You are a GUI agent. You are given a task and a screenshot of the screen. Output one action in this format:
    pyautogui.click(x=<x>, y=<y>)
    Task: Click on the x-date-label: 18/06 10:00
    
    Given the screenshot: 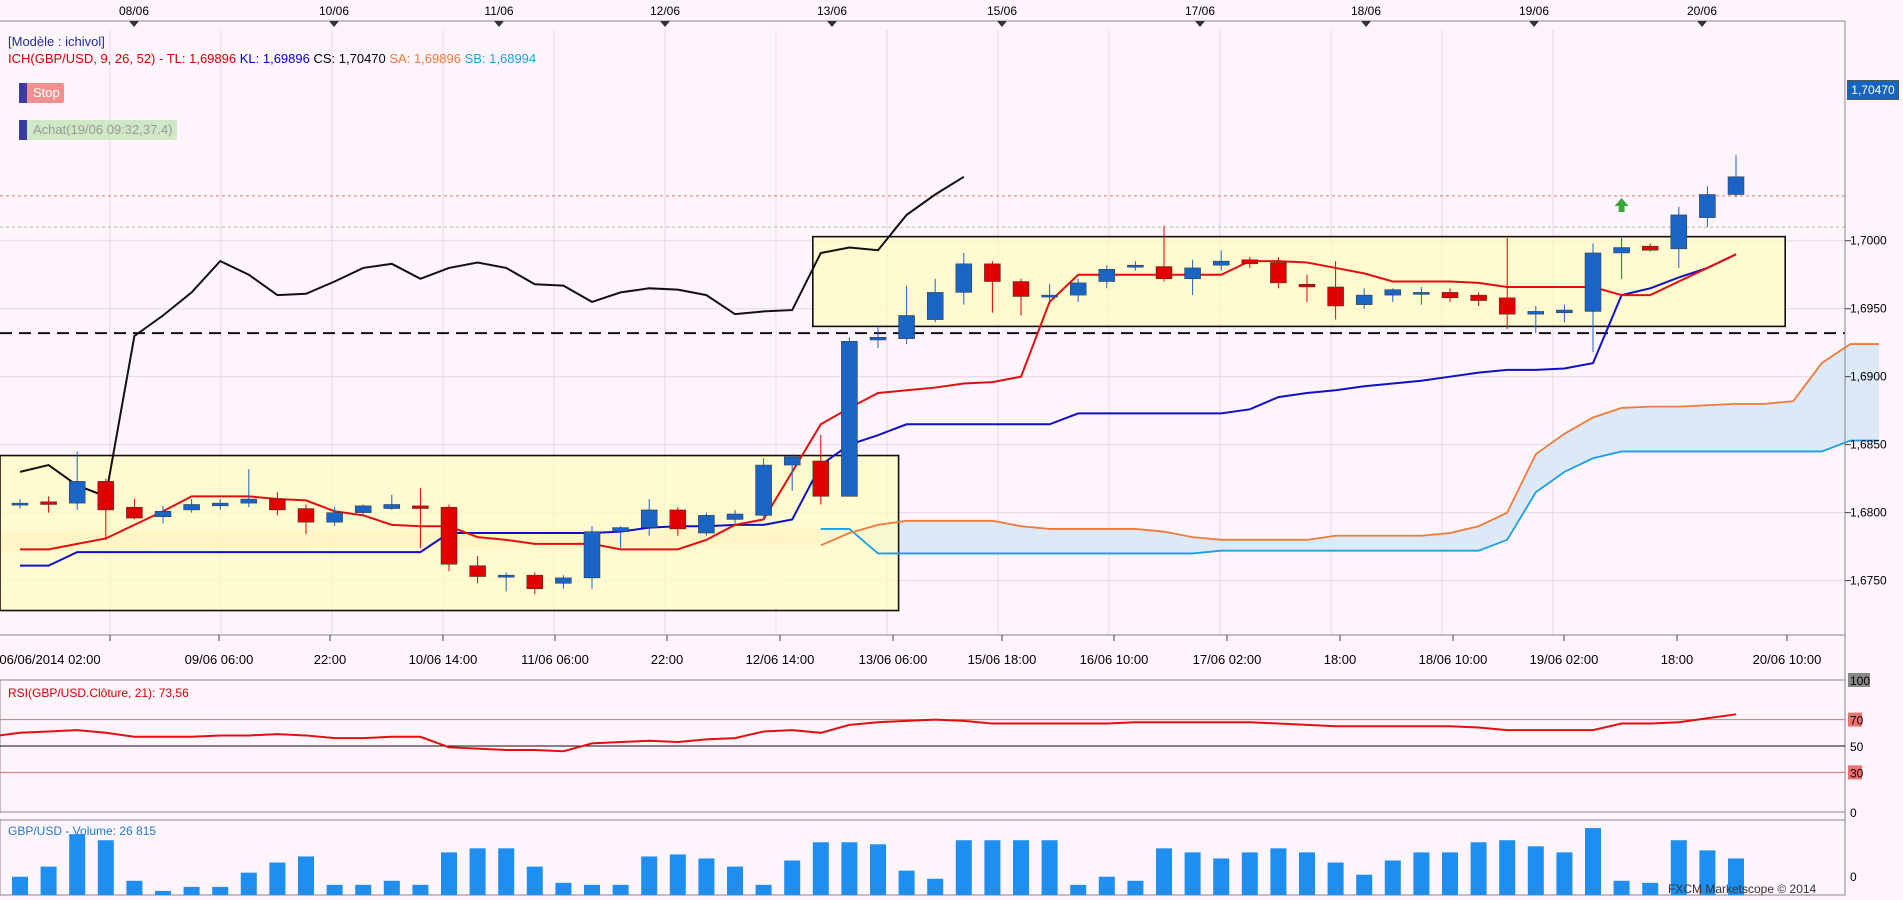 What is the action you would take?
    pyautogui.click(x=1453, y=659)
    